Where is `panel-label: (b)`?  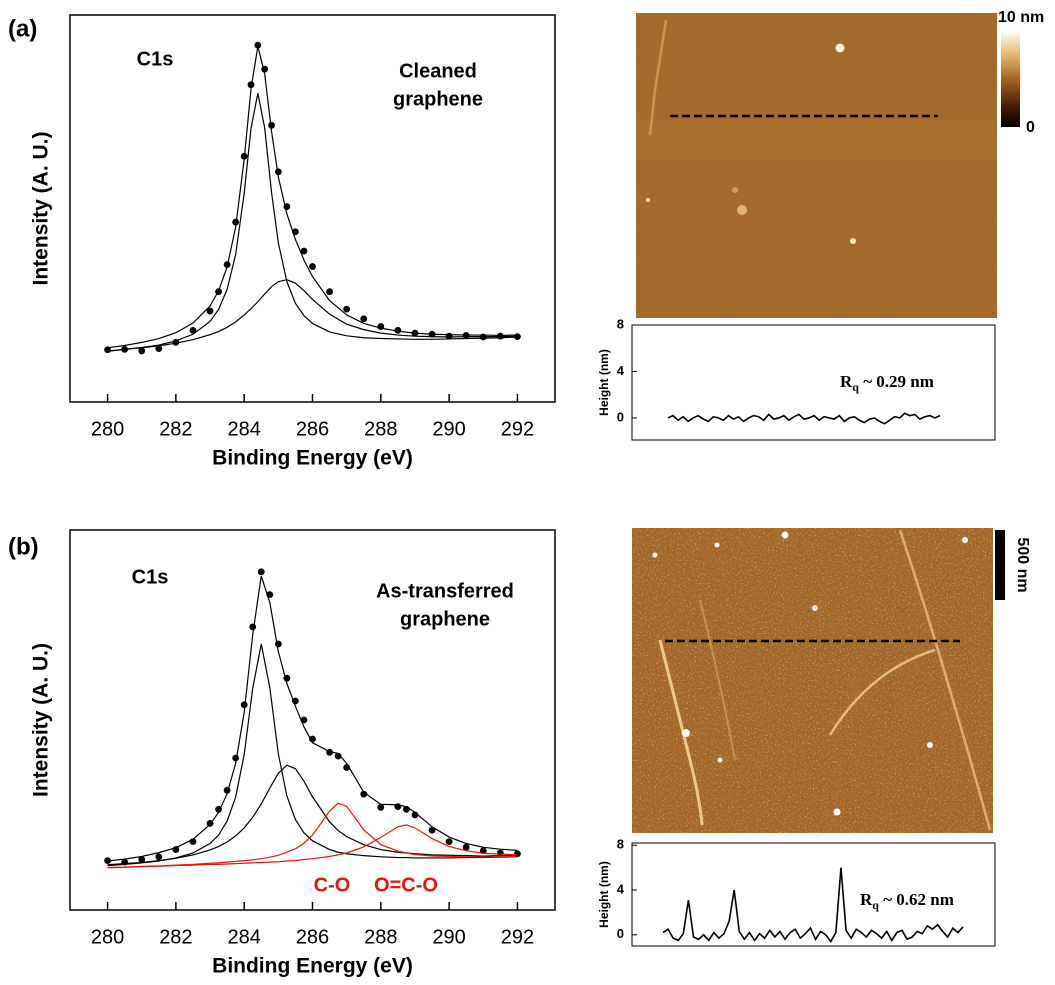
panel-label: (b) is located at coordinates (23, 546).